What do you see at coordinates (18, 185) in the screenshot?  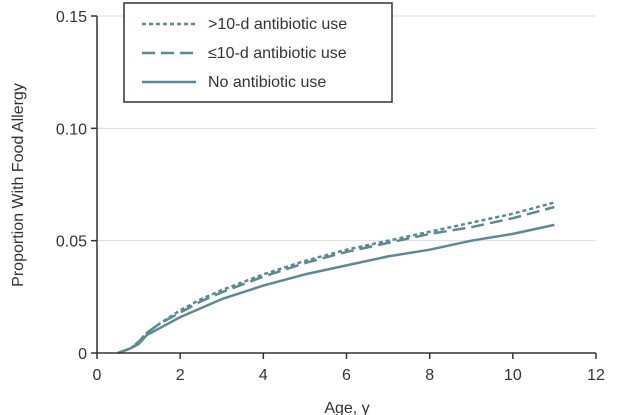 I see `y-axis-title: Proportion With Food Allergy` at bounding box center [18, 185].